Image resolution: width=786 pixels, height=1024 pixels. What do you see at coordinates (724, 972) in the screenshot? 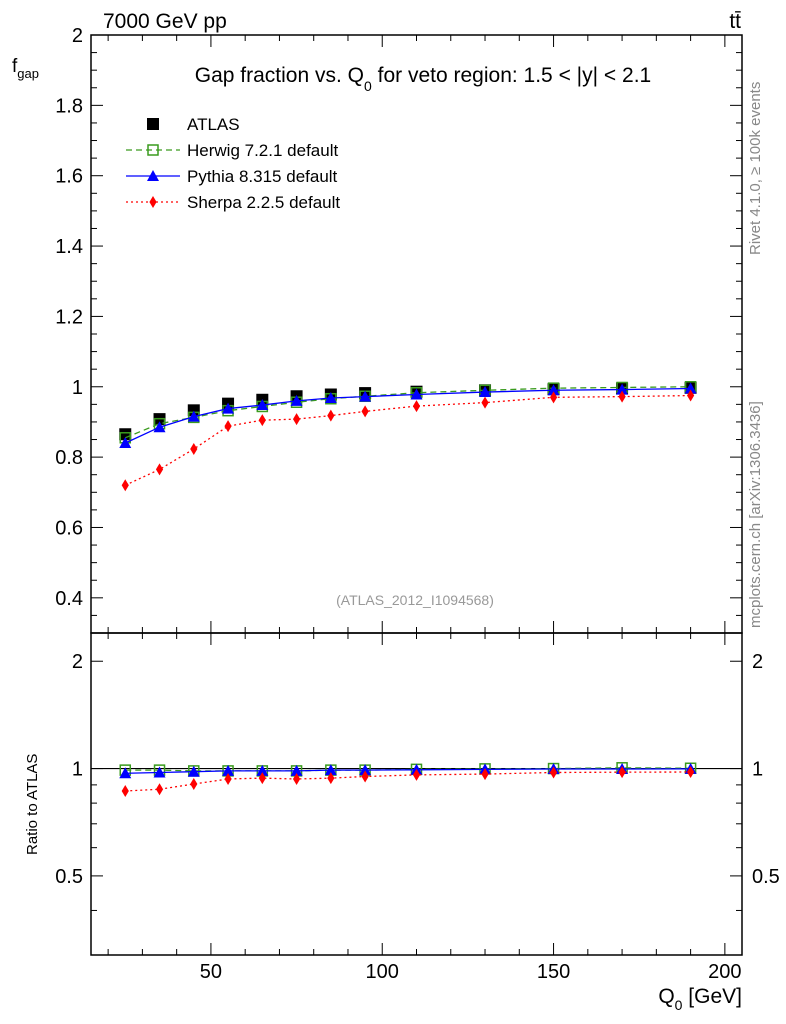
I see `ratio-x-tick-label: 200` at bounding box center [724, 972].